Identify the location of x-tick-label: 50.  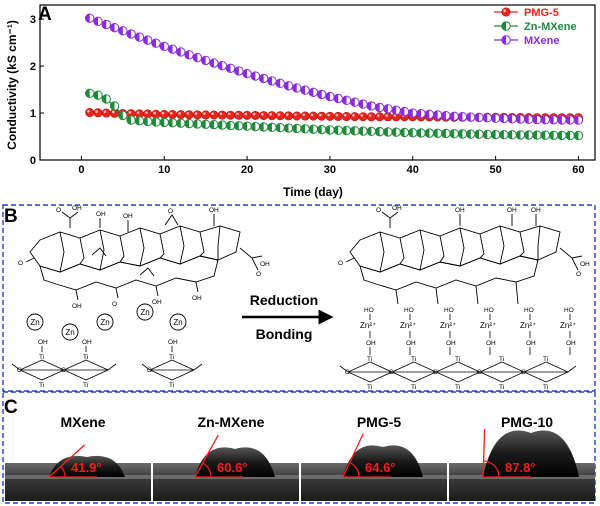
(495, 170).